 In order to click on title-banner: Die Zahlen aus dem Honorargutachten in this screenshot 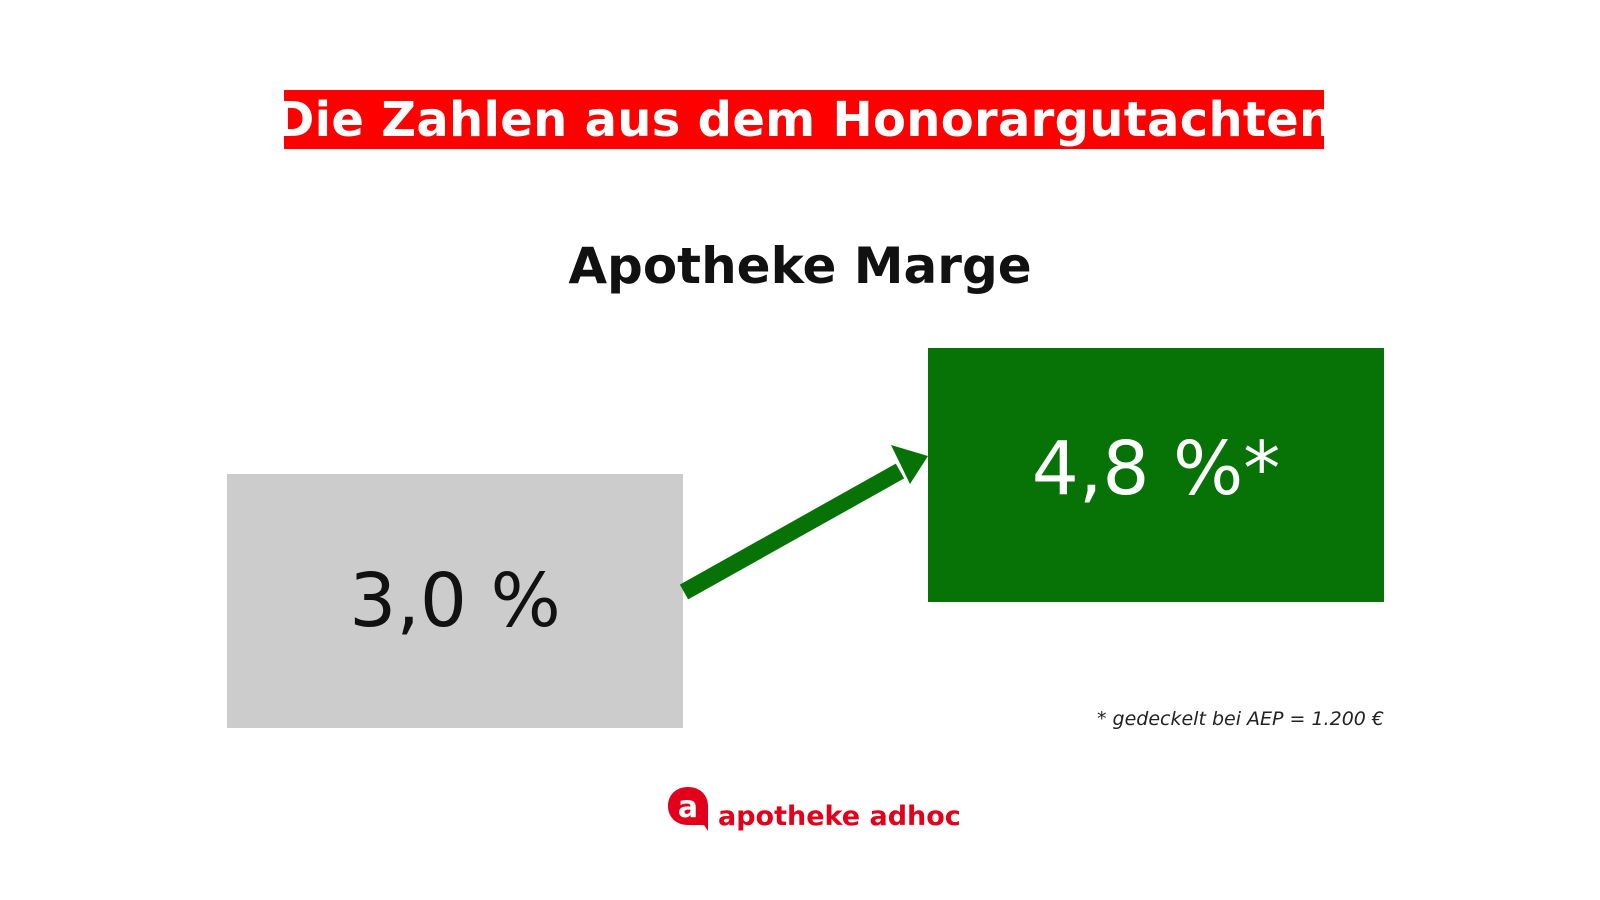, I will do `click(804, 119)`.